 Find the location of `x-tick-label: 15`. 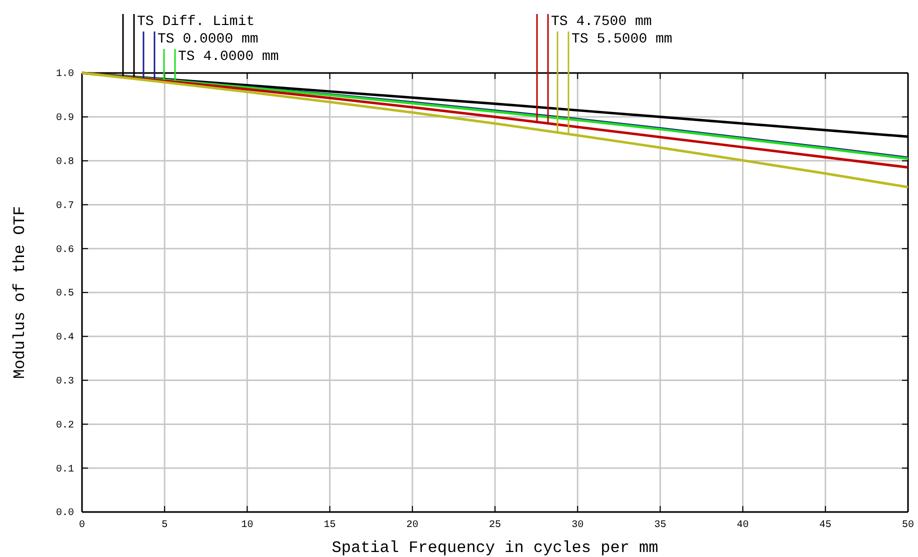

x-tick-label: 15 is located at coordinates (330, 526).